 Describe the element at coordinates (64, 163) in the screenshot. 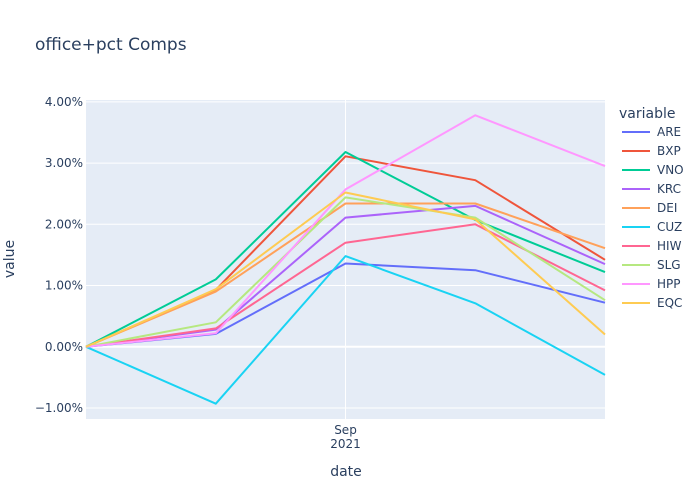

I see `y-tick-label: 3.00%` at that location.